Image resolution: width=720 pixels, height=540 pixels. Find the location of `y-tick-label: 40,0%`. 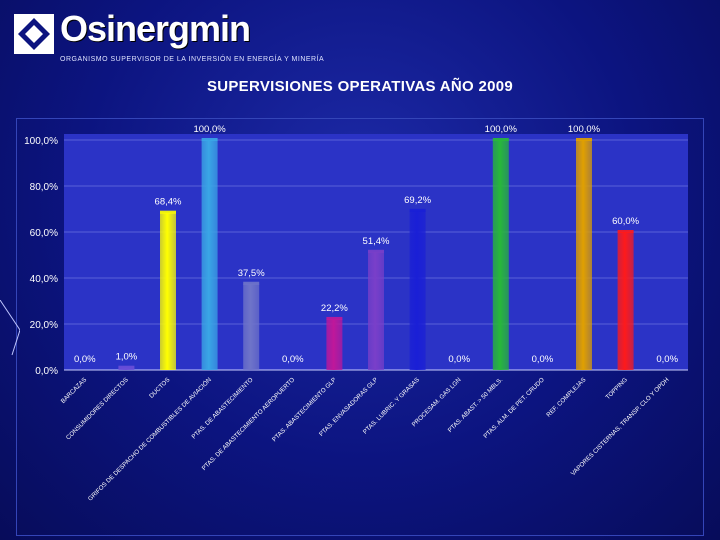

y-tick-label: 40,0% is located at coordinates (44, 279).